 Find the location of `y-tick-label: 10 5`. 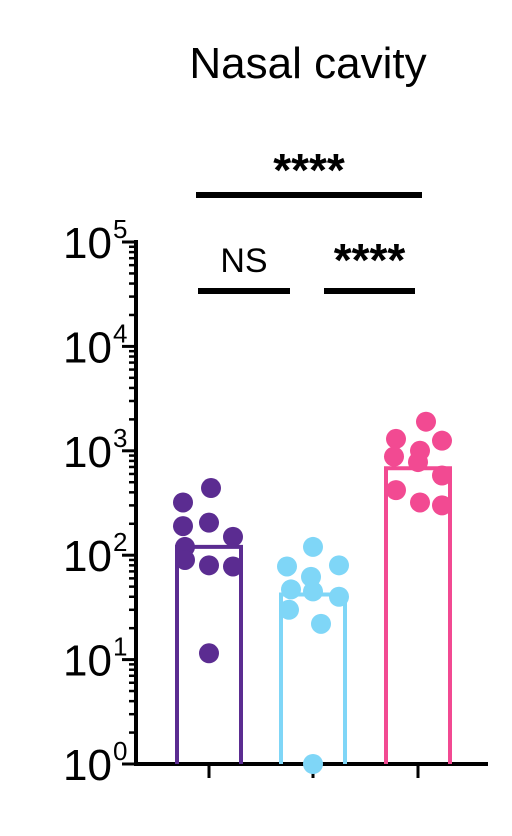

y-tick-label: 10 5 is located at coordinates (95, 241).